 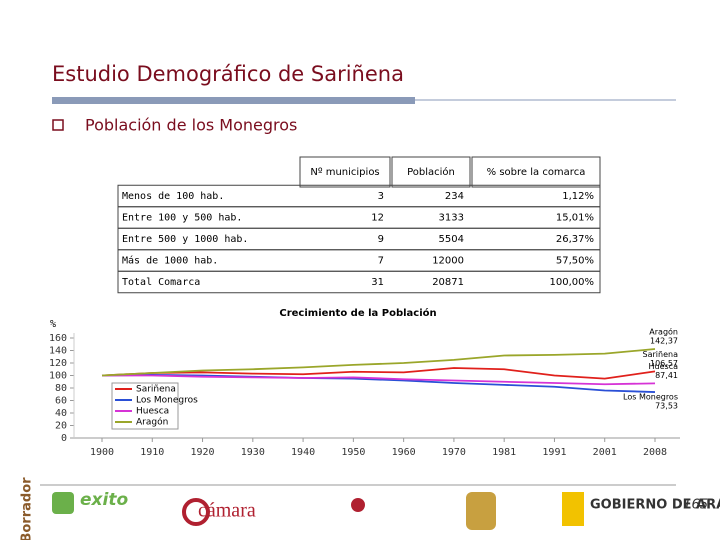 I want to click on cell-value: 20871, so click(x=448, y=282).